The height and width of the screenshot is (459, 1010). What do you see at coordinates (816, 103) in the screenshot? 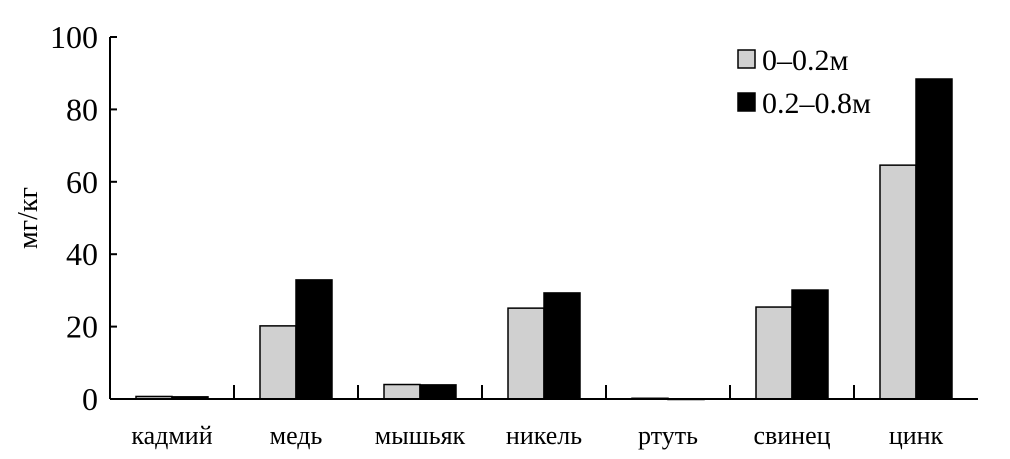
I see `legend-label: 0.2–0.8м` at bounding box center [816, 103].